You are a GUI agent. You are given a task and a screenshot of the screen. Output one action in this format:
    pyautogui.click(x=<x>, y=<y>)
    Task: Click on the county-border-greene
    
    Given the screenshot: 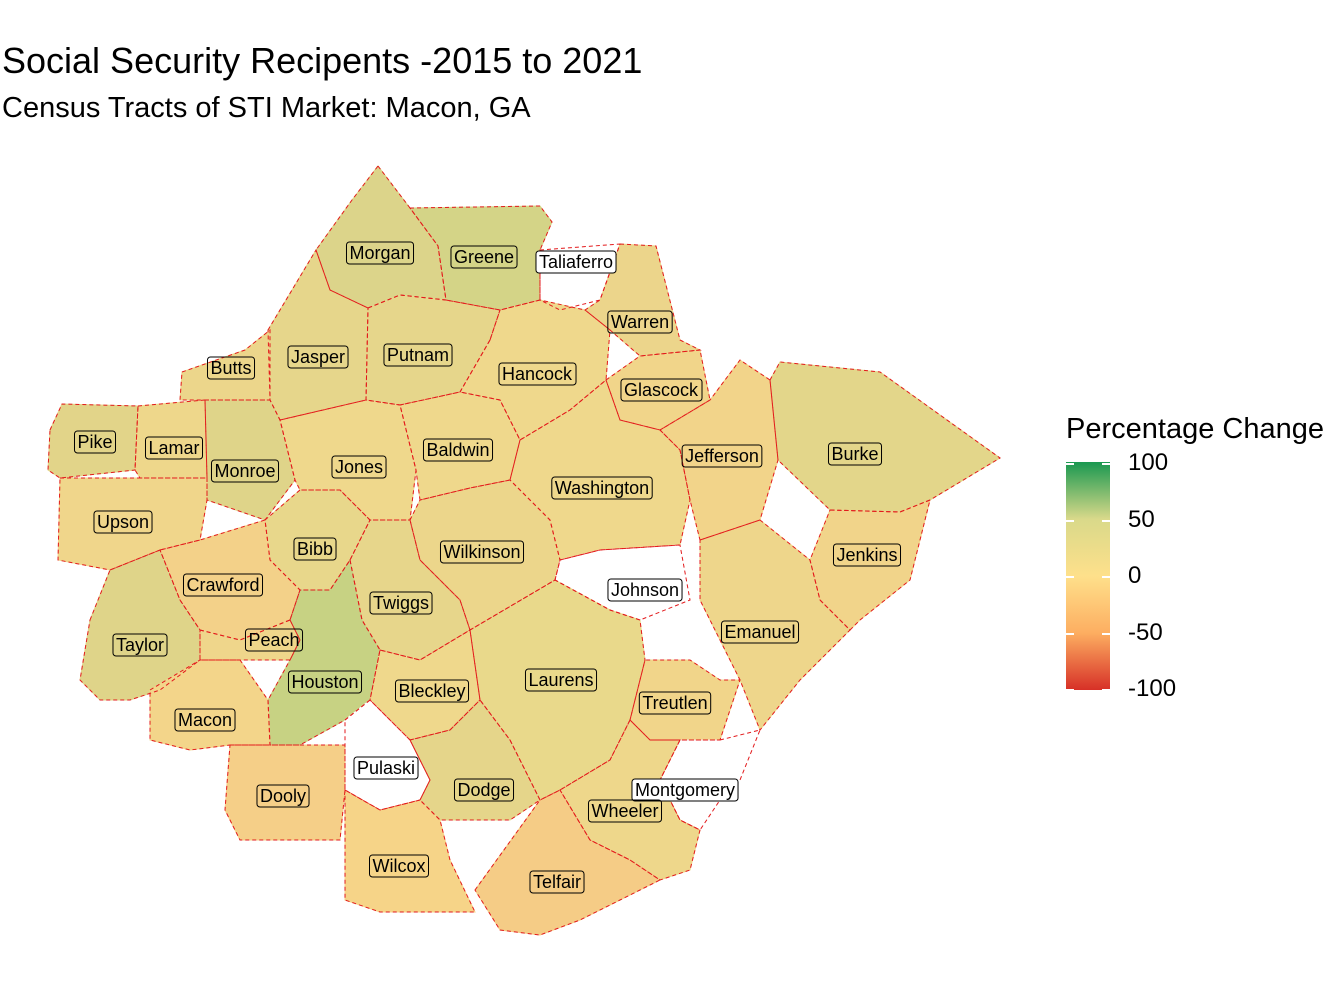 What is the action you would take?
    pyautogui.click(x=481, y=258)
    